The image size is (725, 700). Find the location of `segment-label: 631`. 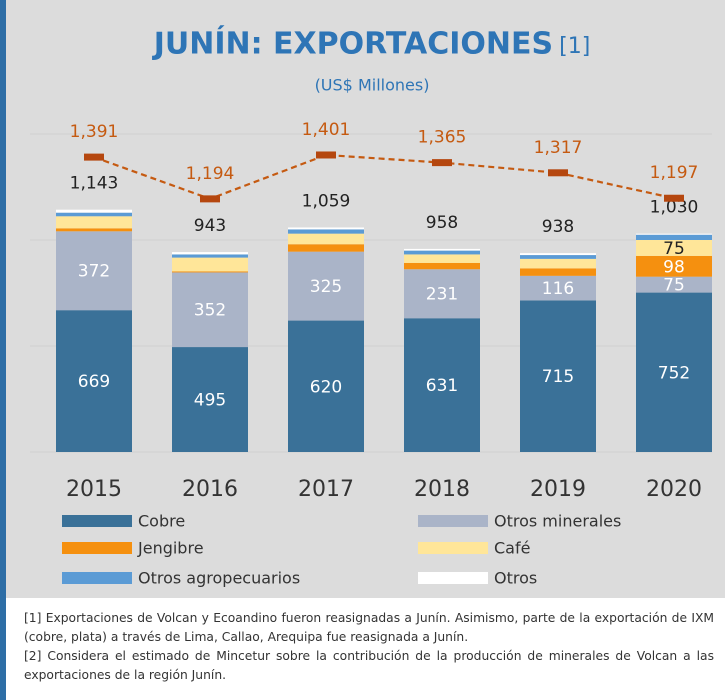

segment-label: 631 is located at coordinates (442, 386).